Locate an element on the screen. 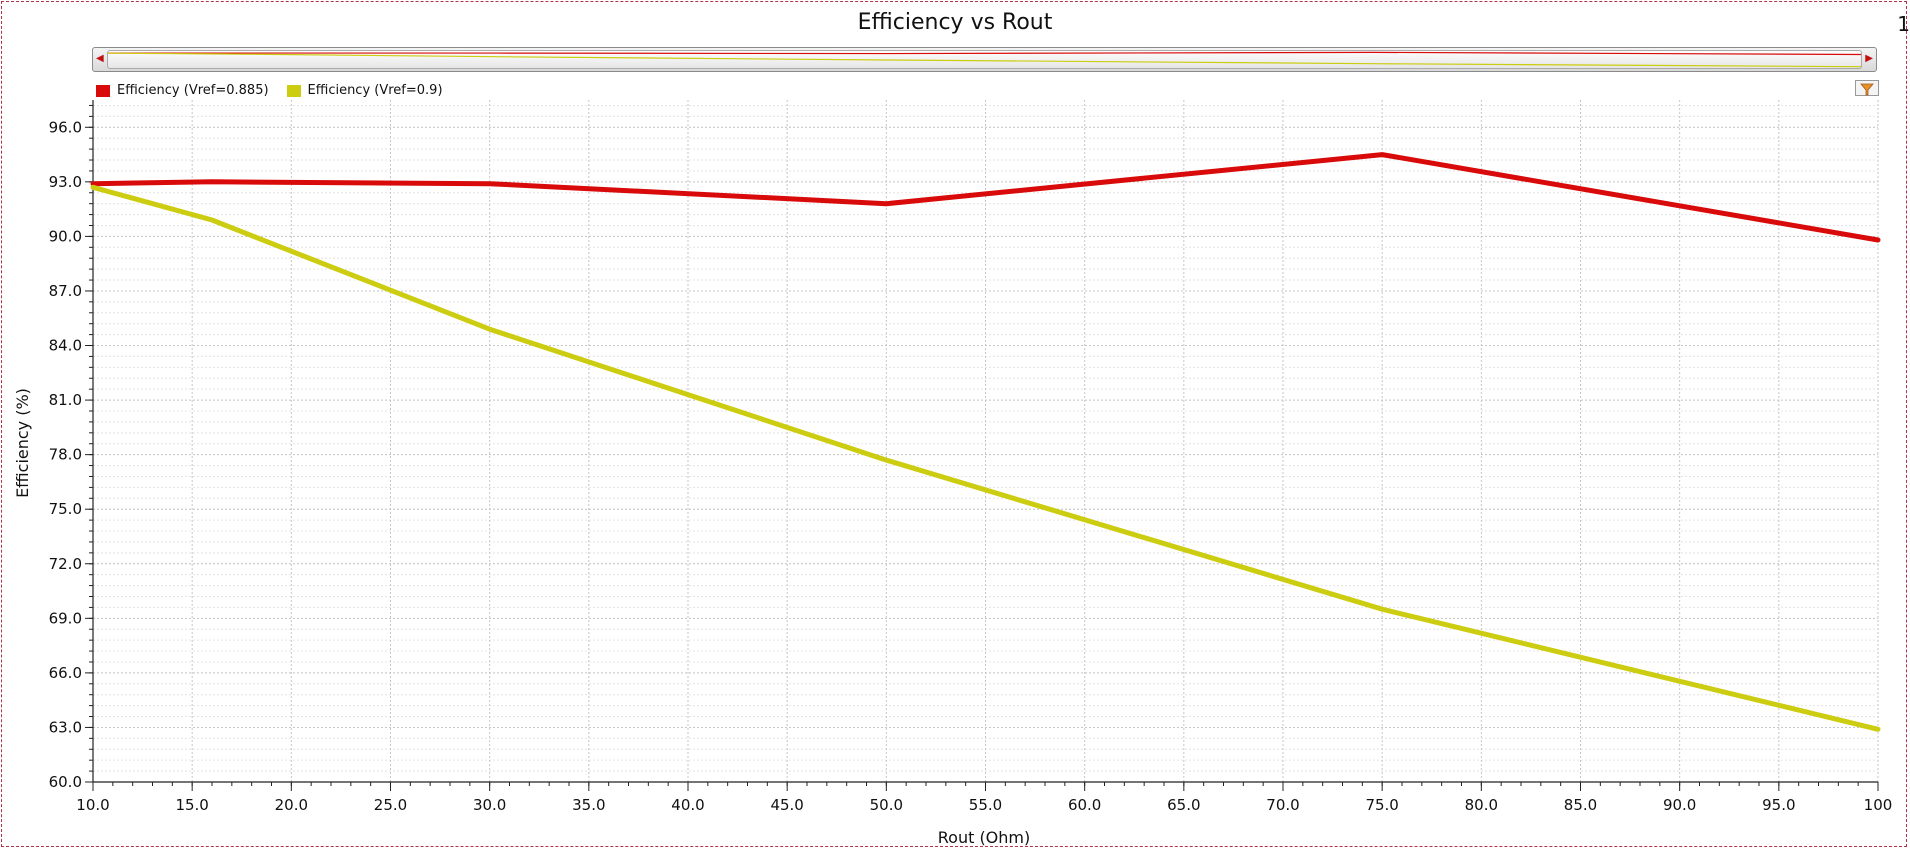 The width and height of the screenshot is (1910, 850). y-tick-label: 84.0 is located at coordinates (65, 346).